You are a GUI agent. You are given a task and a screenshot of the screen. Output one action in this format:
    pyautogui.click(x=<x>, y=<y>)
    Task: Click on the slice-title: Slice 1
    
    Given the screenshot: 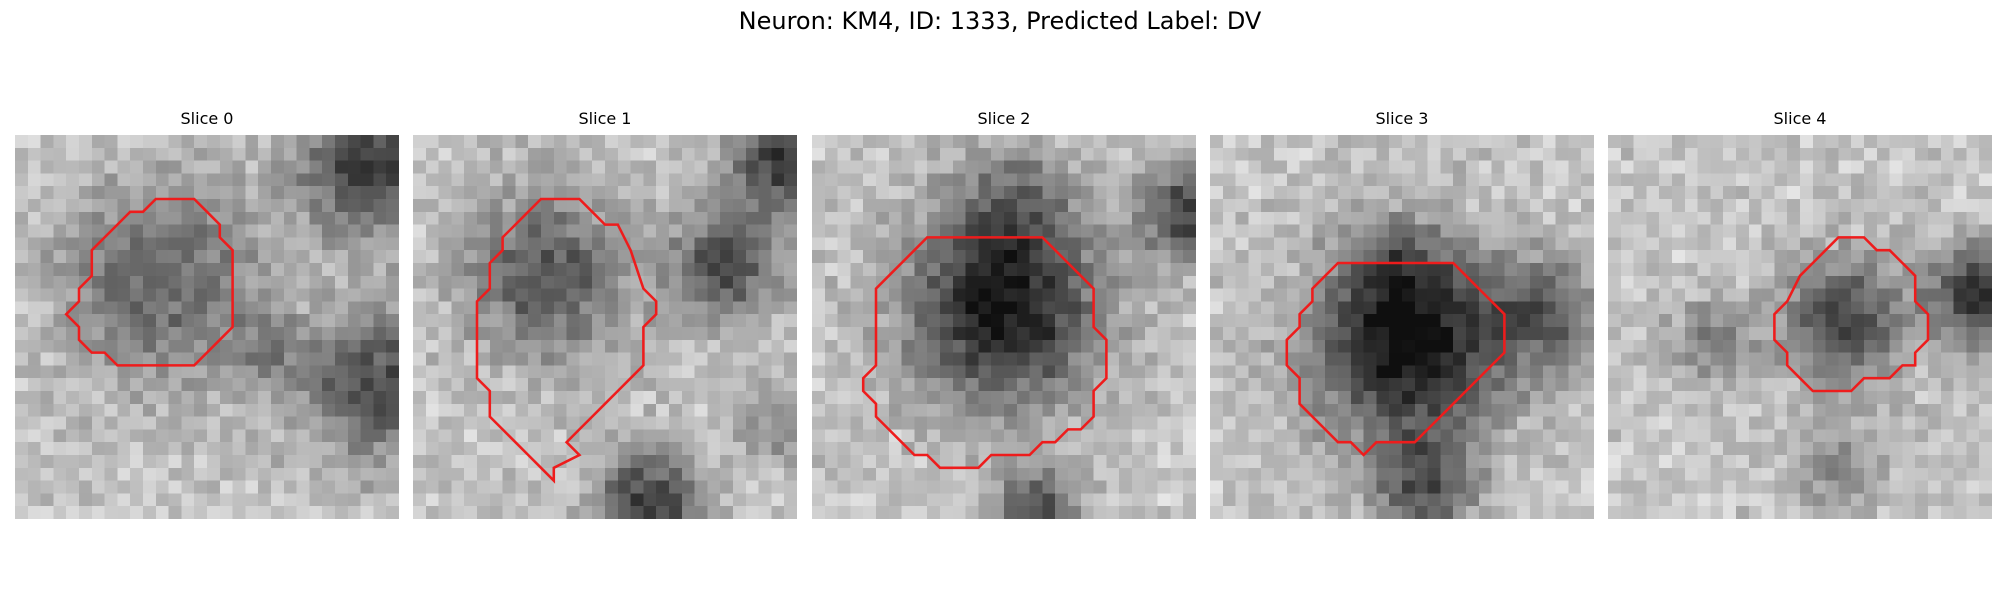 What is the action you would take?
    pyautogui.click(x=605, y=118)
    